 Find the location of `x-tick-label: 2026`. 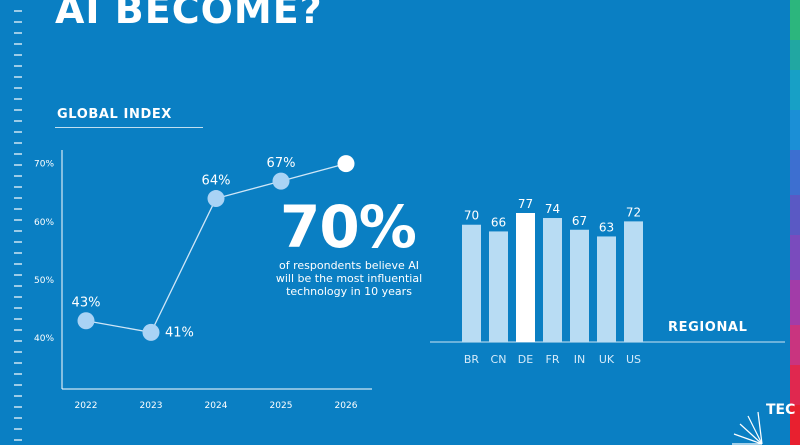

x-tick-label: 2026 is located at coordinates (346, 406).